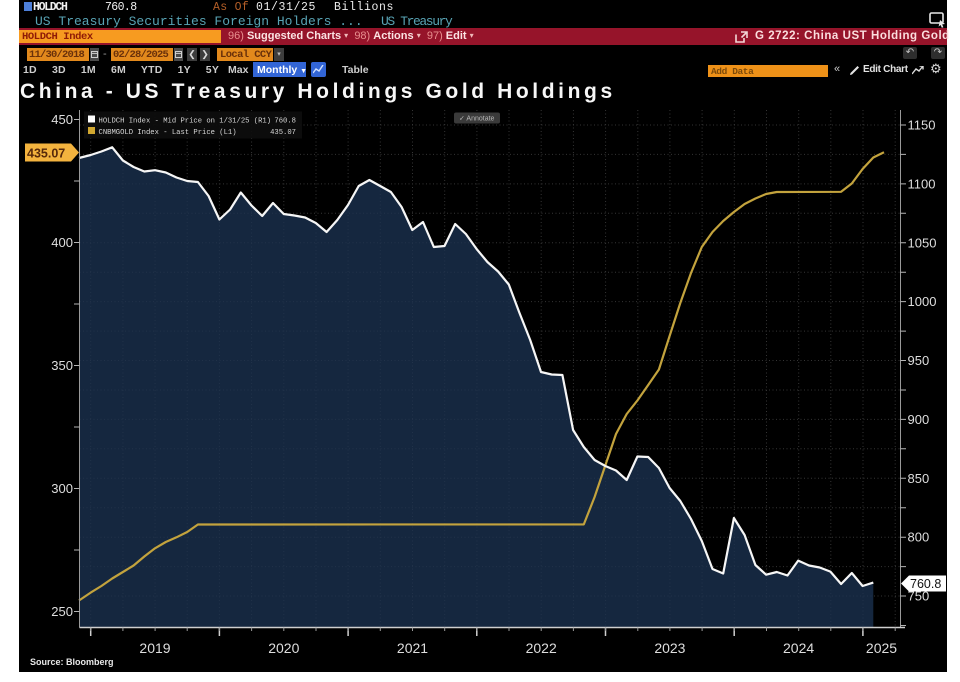  I want to click on svg-text: 1000, so click(922, 301).